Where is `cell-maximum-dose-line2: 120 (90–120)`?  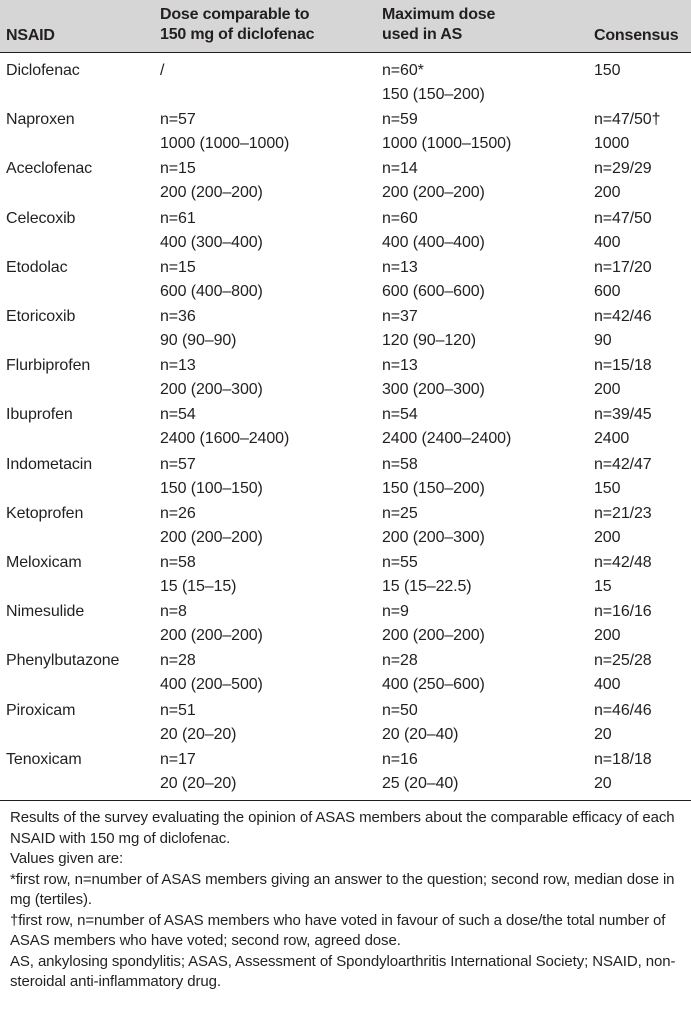
cell-maximum-dose-line2: 120 (90–120) is located at coordinates (429, 340).